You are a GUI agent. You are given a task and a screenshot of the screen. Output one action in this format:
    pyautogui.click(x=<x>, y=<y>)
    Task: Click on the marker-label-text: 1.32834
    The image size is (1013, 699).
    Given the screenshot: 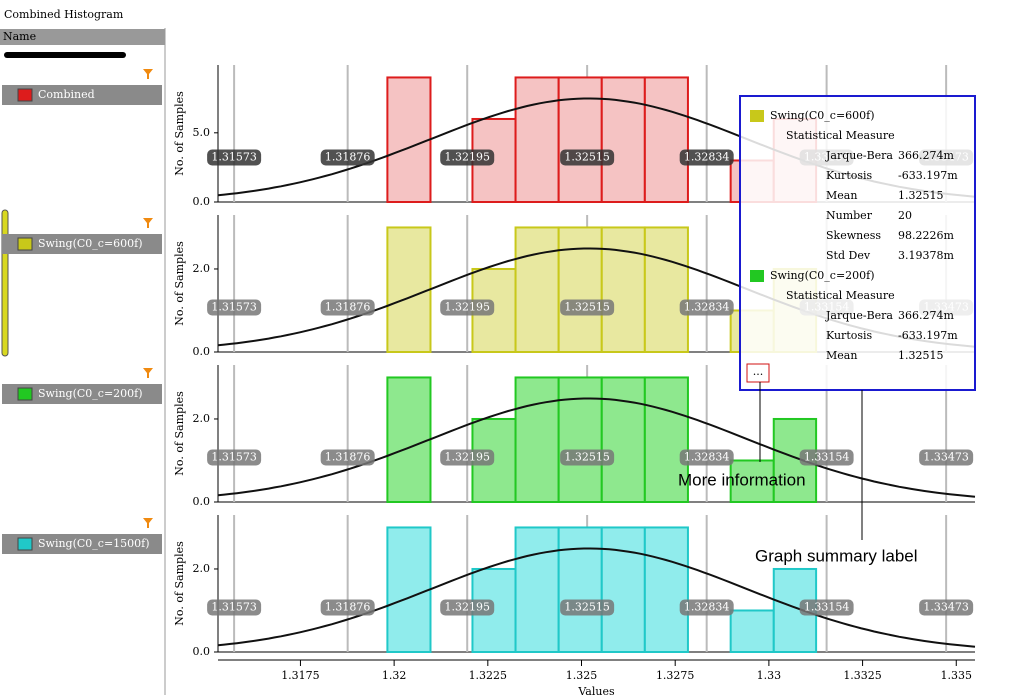 What is the action you would take?
    pyautogui.click(x=707, y=157)
    